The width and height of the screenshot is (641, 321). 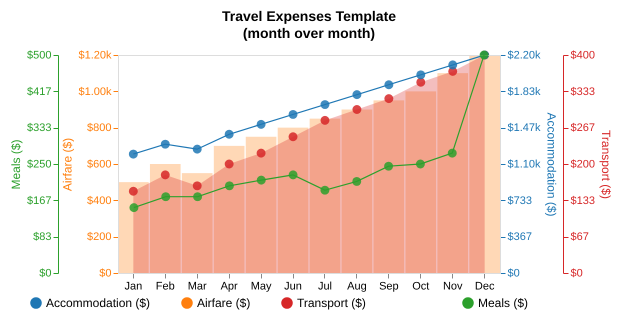 What do you see at coordinates (98, 303) in the screenshot?
I see `legend-label: Accommodation ($)` at bounding box center [98, 303].